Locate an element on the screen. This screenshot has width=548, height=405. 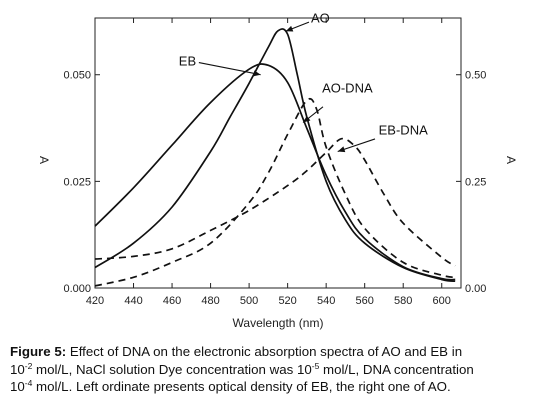
x-tick-label: 420 is located at coordinates (95, 301).